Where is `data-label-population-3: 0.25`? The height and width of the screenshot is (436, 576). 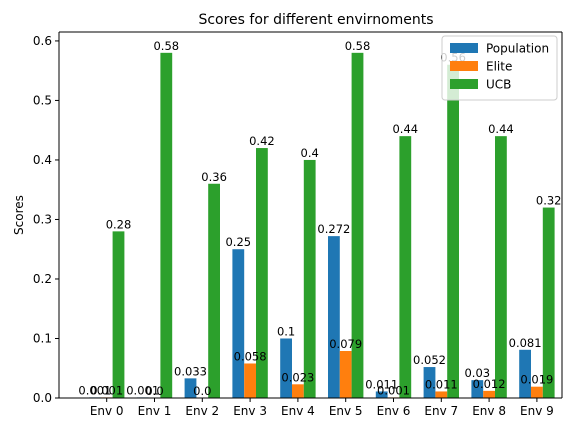
data-label-population-3: 0.25 is located at coordinates (238, 242).